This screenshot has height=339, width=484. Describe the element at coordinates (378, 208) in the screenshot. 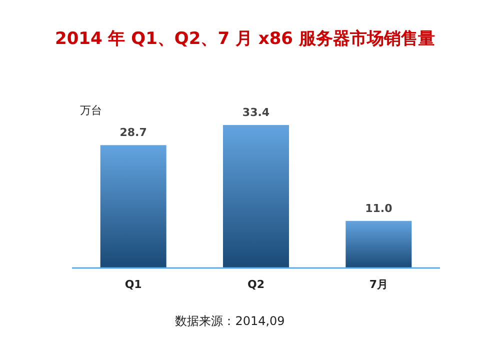

I see `data-label: 11.0` at that location.